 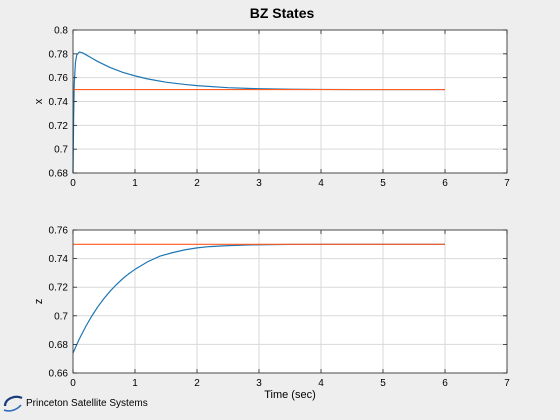 I want to click on x-axis-label: Time (sec), so click(x=290, y=395).